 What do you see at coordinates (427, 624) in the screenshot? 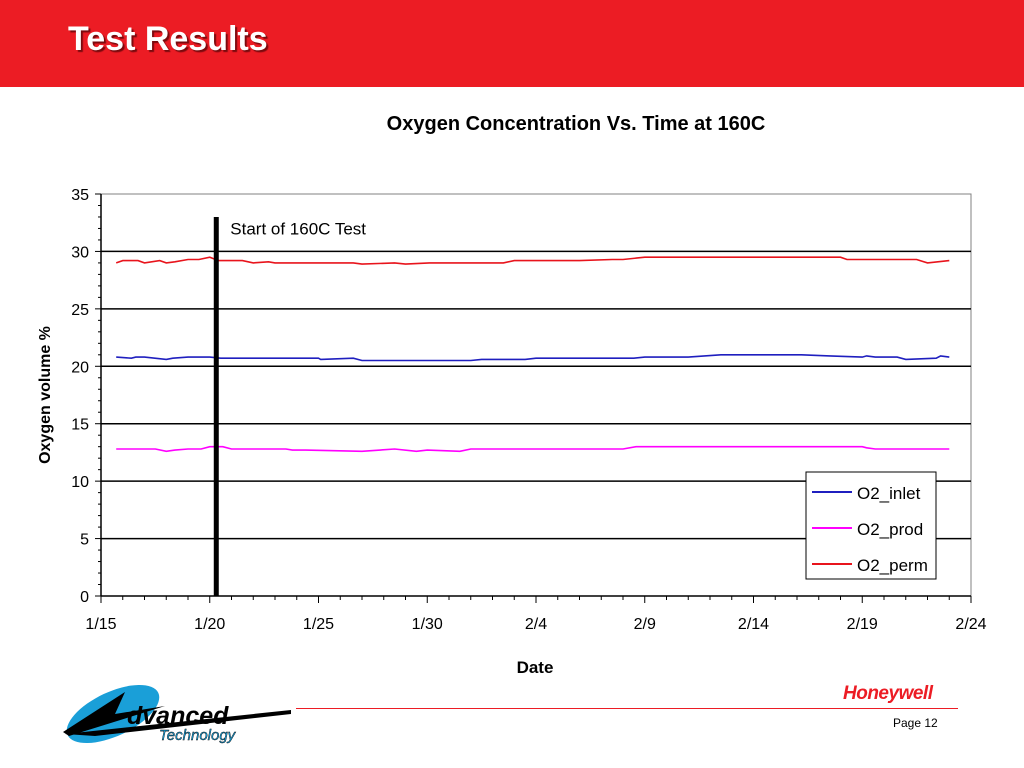
I see `x-tick-label: 1/30` at bounding box center [427, 624].